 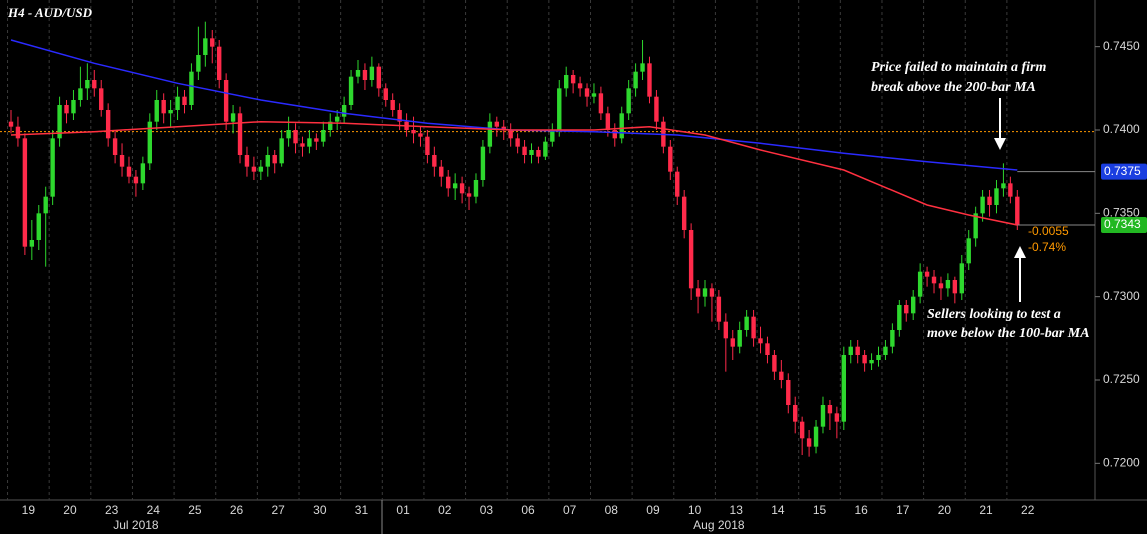 What do you see at coordinates (903, 510) in the screenshot?
I see `x-tick-label: 17` at bounding box center [903, 510].